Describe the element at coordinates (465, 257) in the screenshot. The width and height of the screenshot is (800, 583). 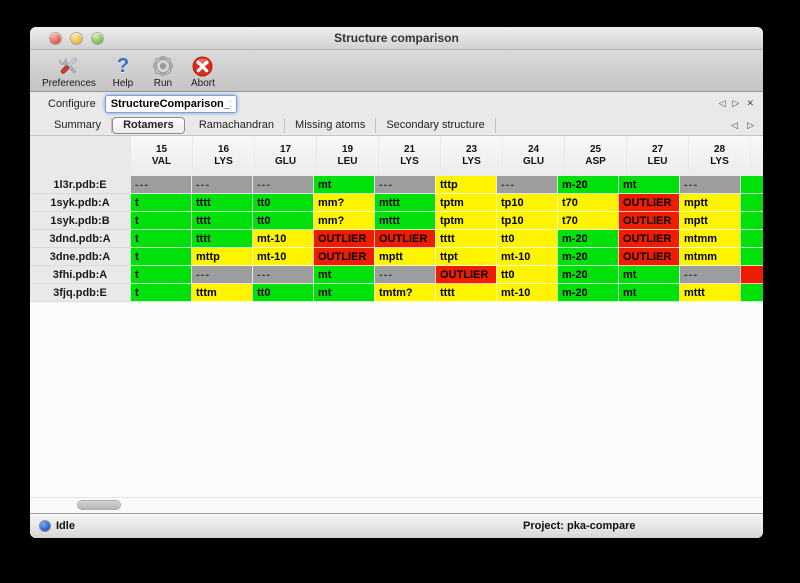
I see `rotamer-cell: ttpt` at that location.